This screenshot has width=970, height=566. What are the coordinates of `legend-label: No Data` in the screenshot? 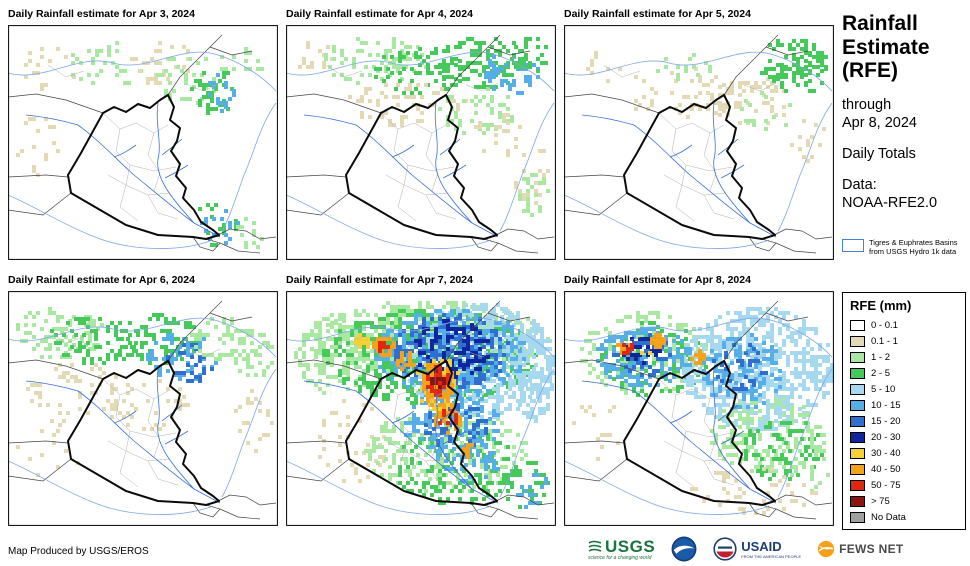 It's located at (888, 517).